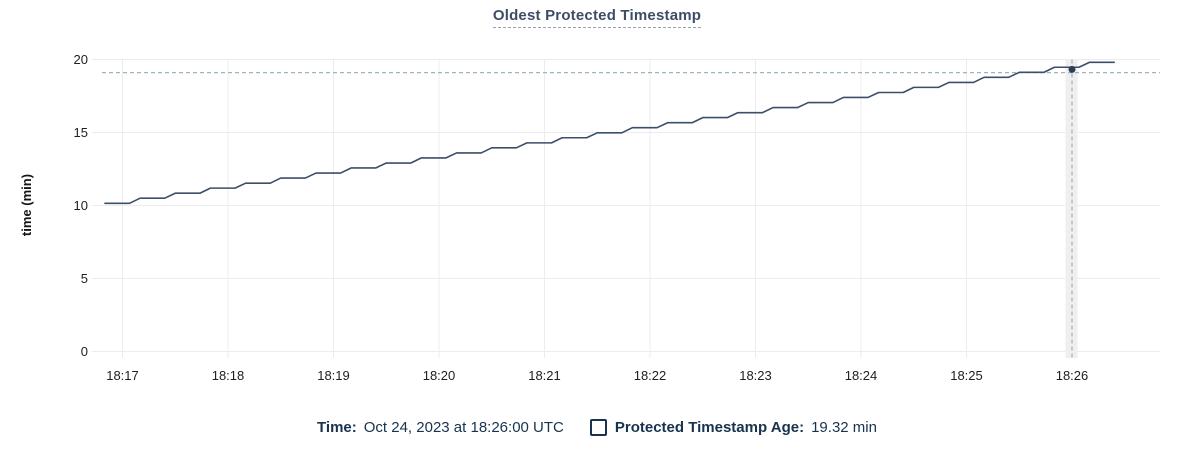 This screenshot has width=1194, height=466. What do you see at coordinates (26, 205) in the screenshot?
I see `y-axis-title: time (min)` at bounding box center [26, 205].